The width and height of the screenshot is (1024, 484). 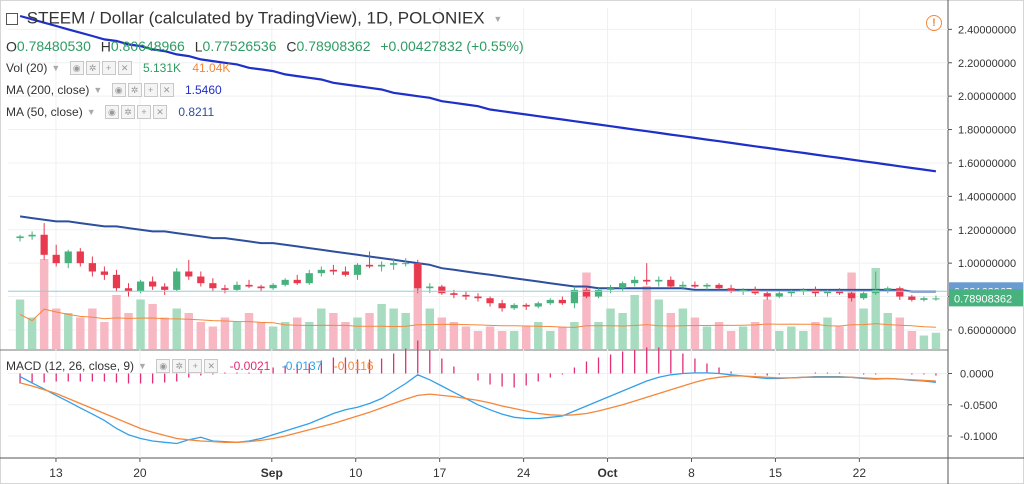 I want to click on x-tick-label: 24, so click(x=524, y=473).